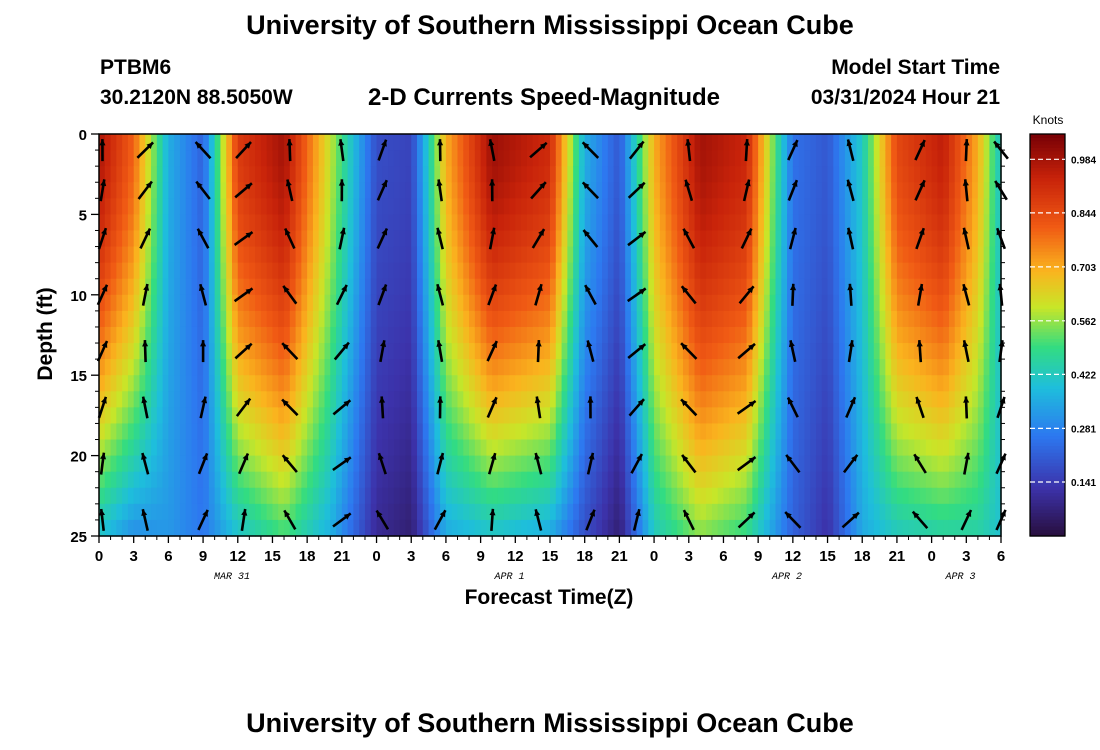  What do you see at coordinates (1047, 397) in the screenshot?
I see `colorbar-segment` at bounding box center [1047, 397].